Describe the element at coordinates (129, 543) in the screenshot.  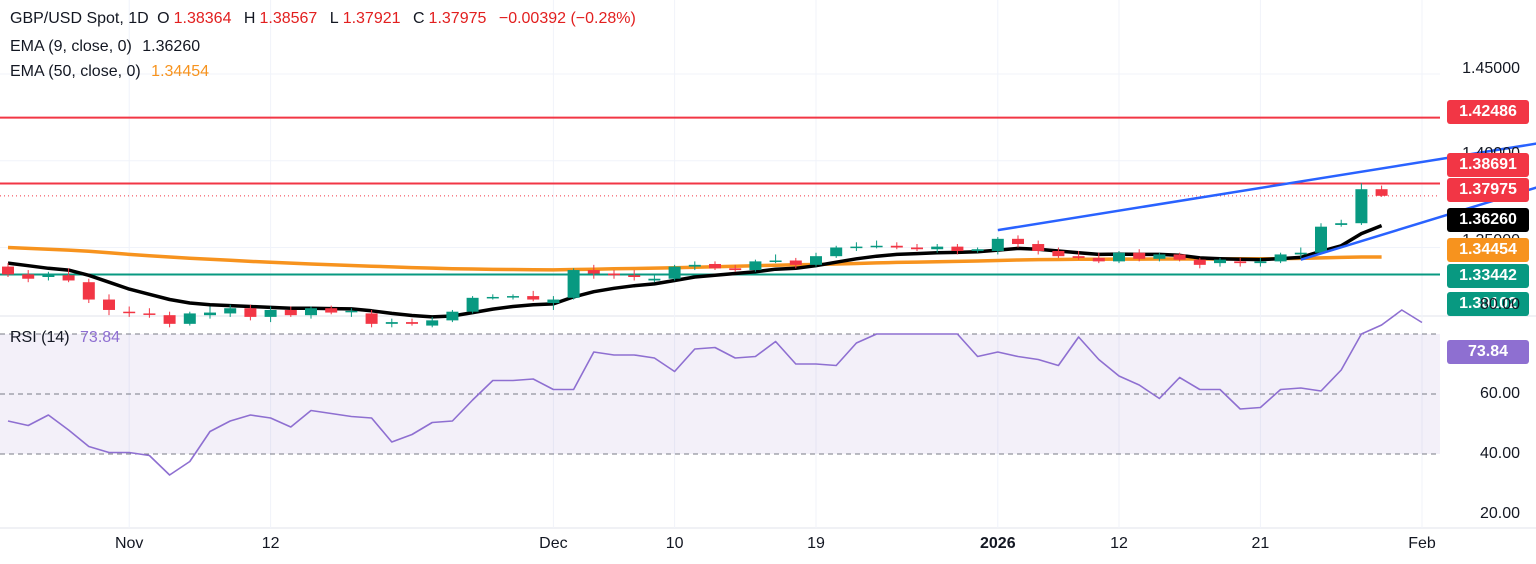
I see `time-axis-label: Nov` at that location.